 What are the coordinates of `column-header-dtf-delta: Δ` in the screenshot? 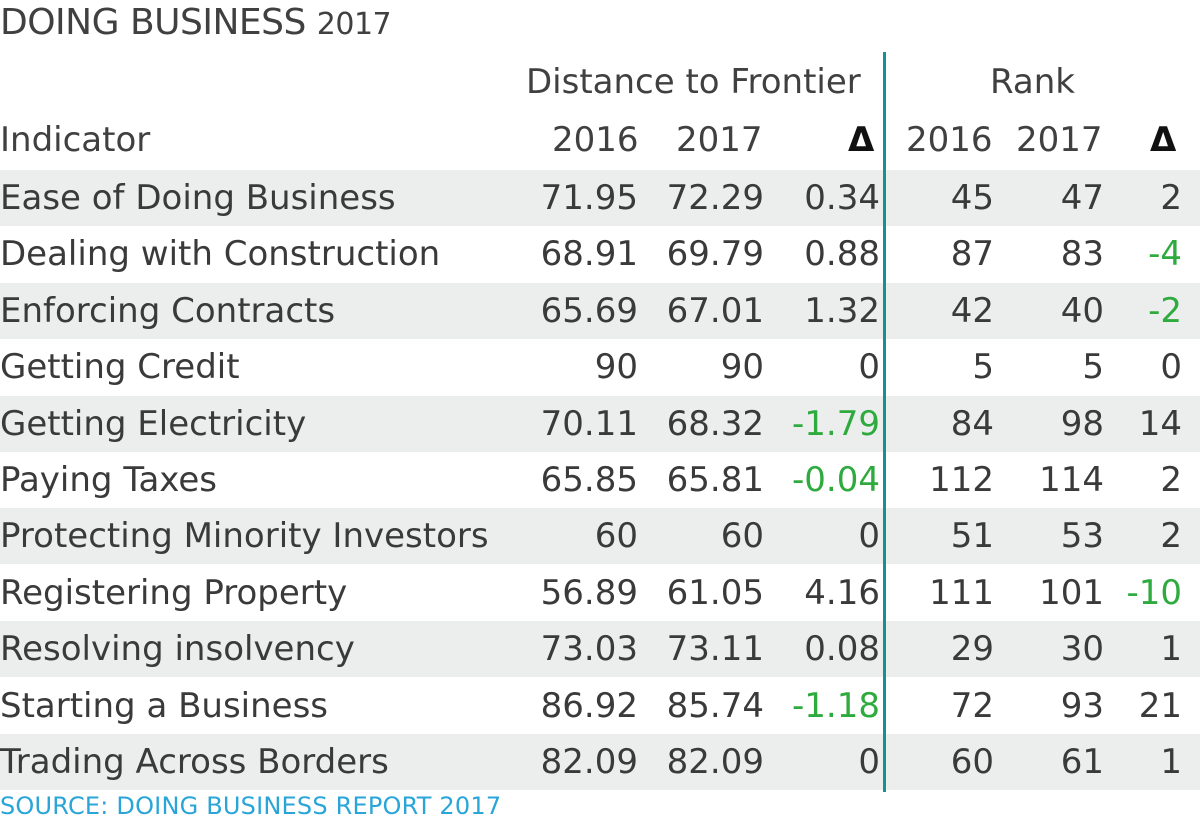 It's located at (861, 140).